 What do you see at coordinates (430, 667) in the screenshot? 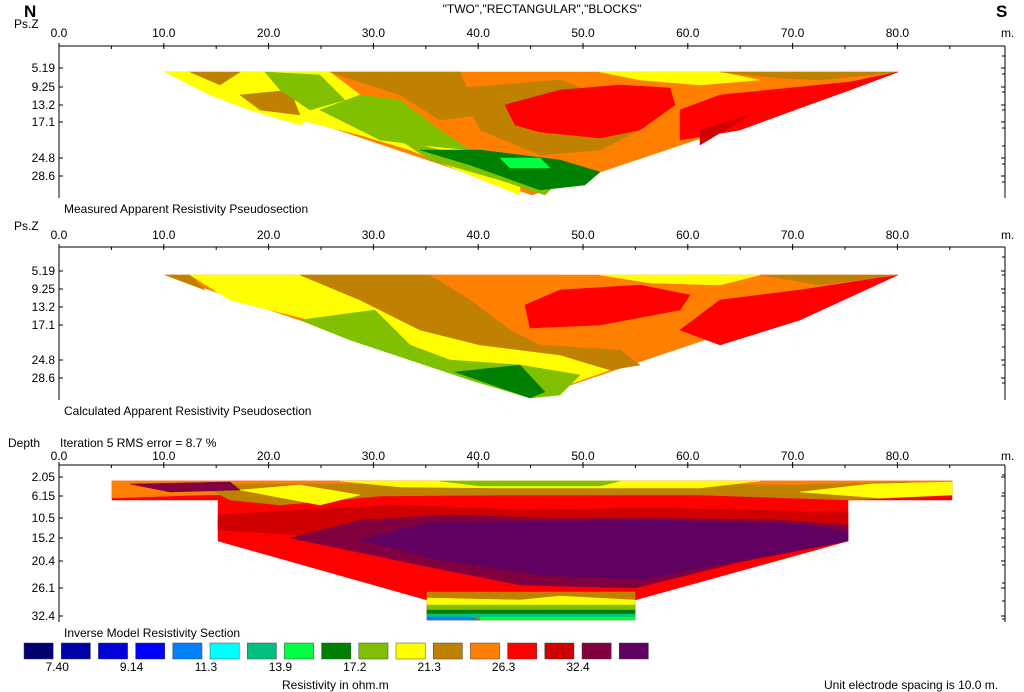
I see `colorbar-tick-label: 21.3` at bounding box center [430, 667].